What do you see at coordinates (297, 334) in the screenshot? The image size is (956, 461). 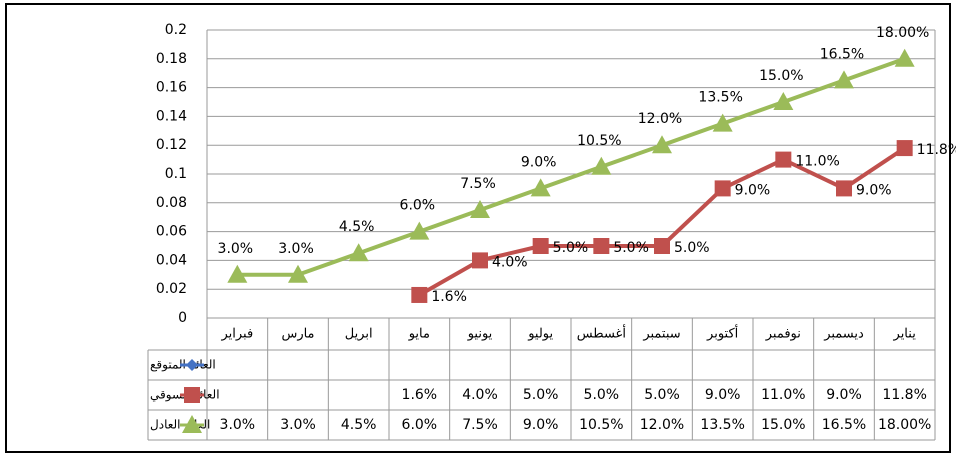 I see `x-tick-label: مارس` at bounding box center [297, 334].